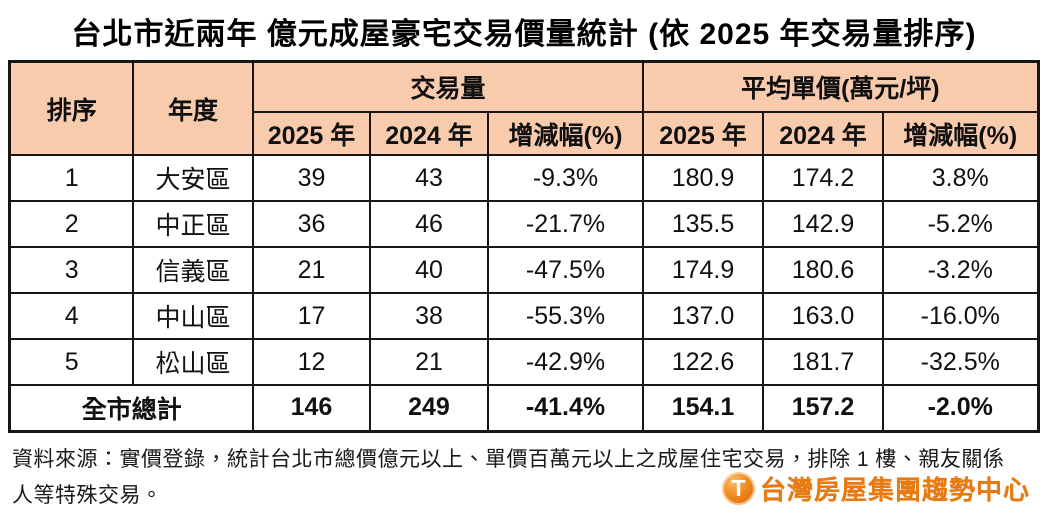 The image size is (1048, 525). I want to click on cell-vol-2024: 46, so click(428, 224).